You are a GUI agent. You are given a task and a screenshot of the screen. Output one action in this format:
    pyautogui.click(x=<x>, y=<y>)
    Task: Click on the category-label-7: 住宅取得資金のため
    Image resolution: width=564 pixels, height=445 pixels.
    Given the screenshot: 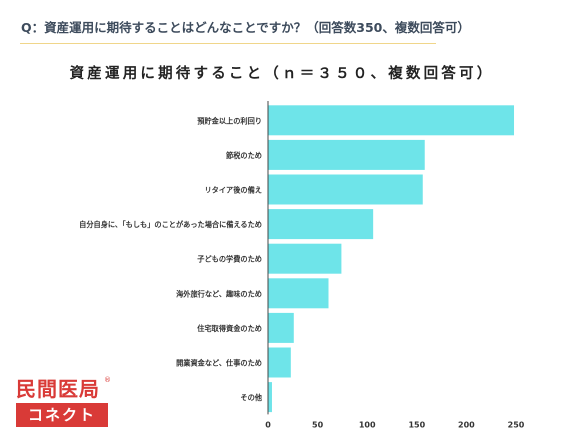 What is the action you would take?
    pyautogui.click(x=229, y=328)
    